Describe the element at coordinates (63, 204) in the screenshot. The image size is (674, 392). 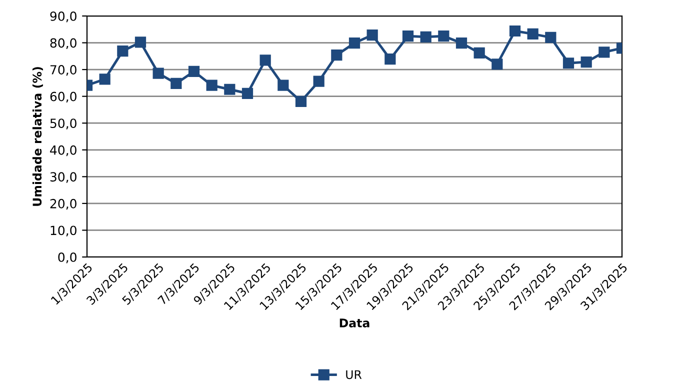
I see `y-tick-label: 20,0` at that location.